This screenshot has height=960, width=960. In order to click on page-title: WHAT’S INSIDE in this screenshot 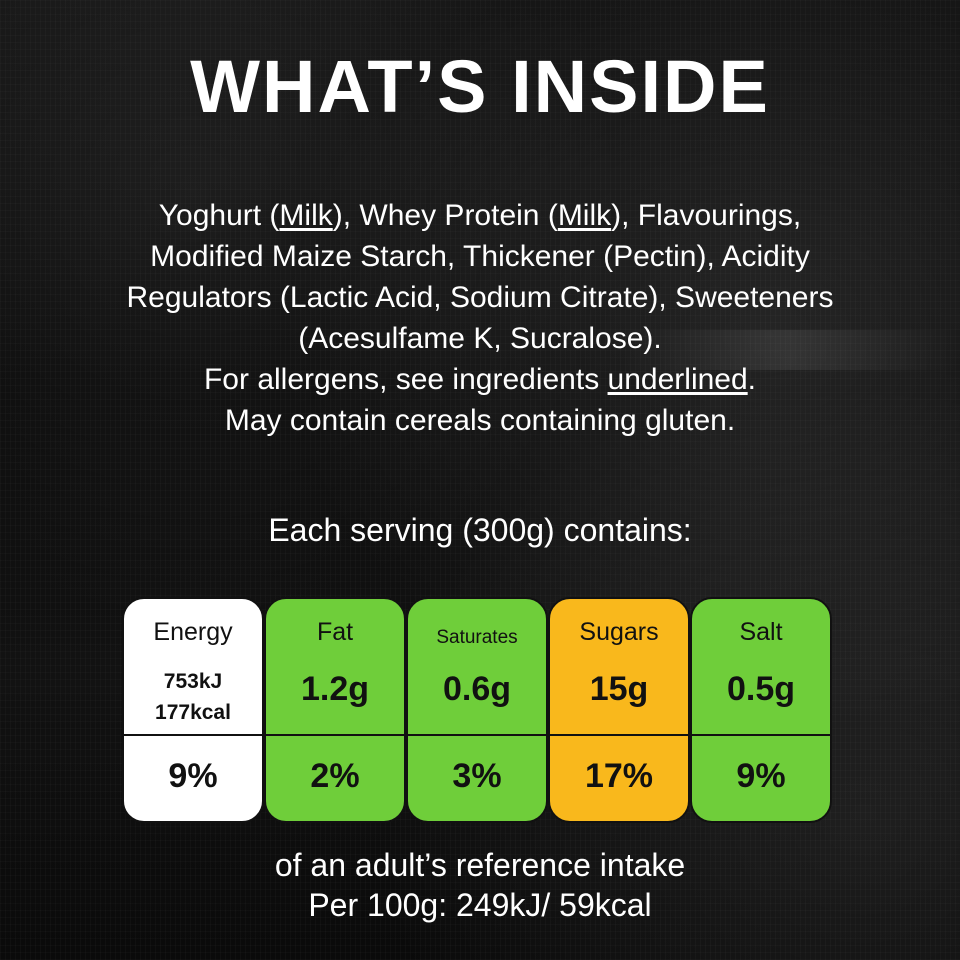, I will do `click(480, 87)`.